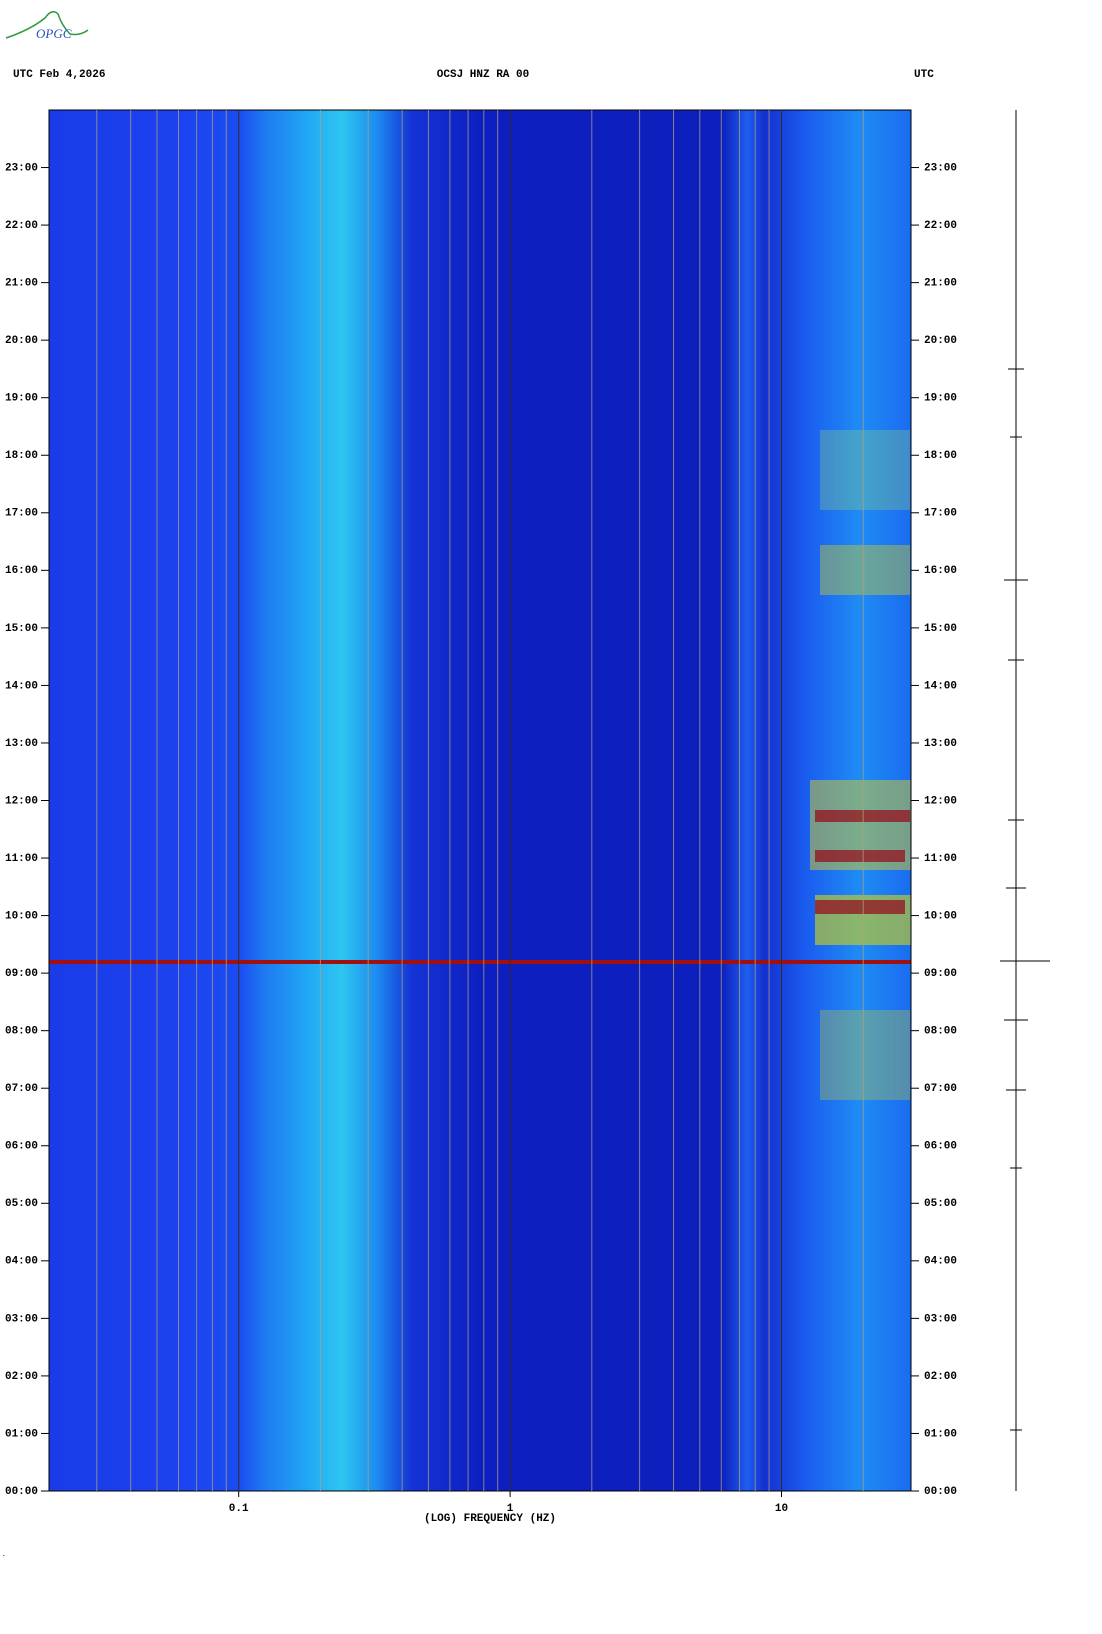 The width and height of the screenshot is (1102, 1634). What do you see at coordinates (490, 1519) in the screenshot?
I see `x-axis-label: (LOG) FREQUENCY (HZ)` at bounding box center [490, 1519].